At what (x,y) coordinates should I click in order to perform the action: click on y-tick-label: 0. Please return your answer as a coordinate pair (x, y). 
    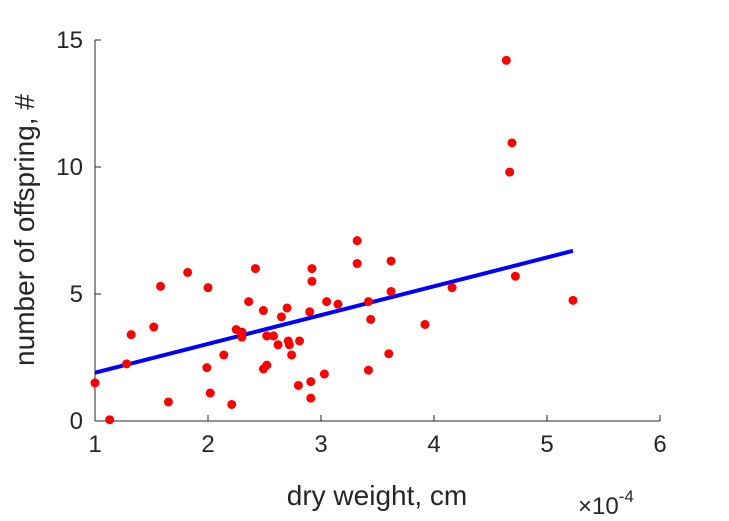
    Looking at the image, I should click on (76, 421).